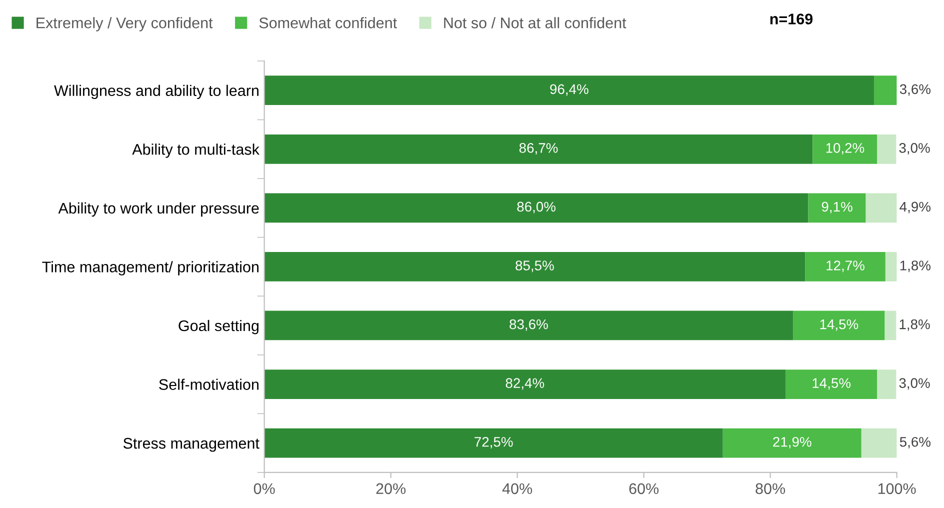  I want to click on y-tick-label: Self-motivation, so click(208, 384).